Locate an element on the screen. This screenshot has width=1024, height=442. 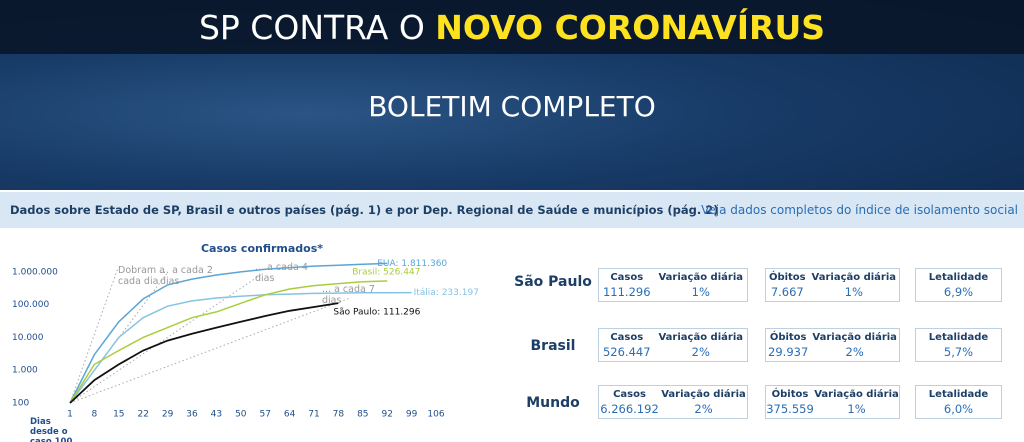
stat-value: 6,9% is located at coordinates (958, 291).